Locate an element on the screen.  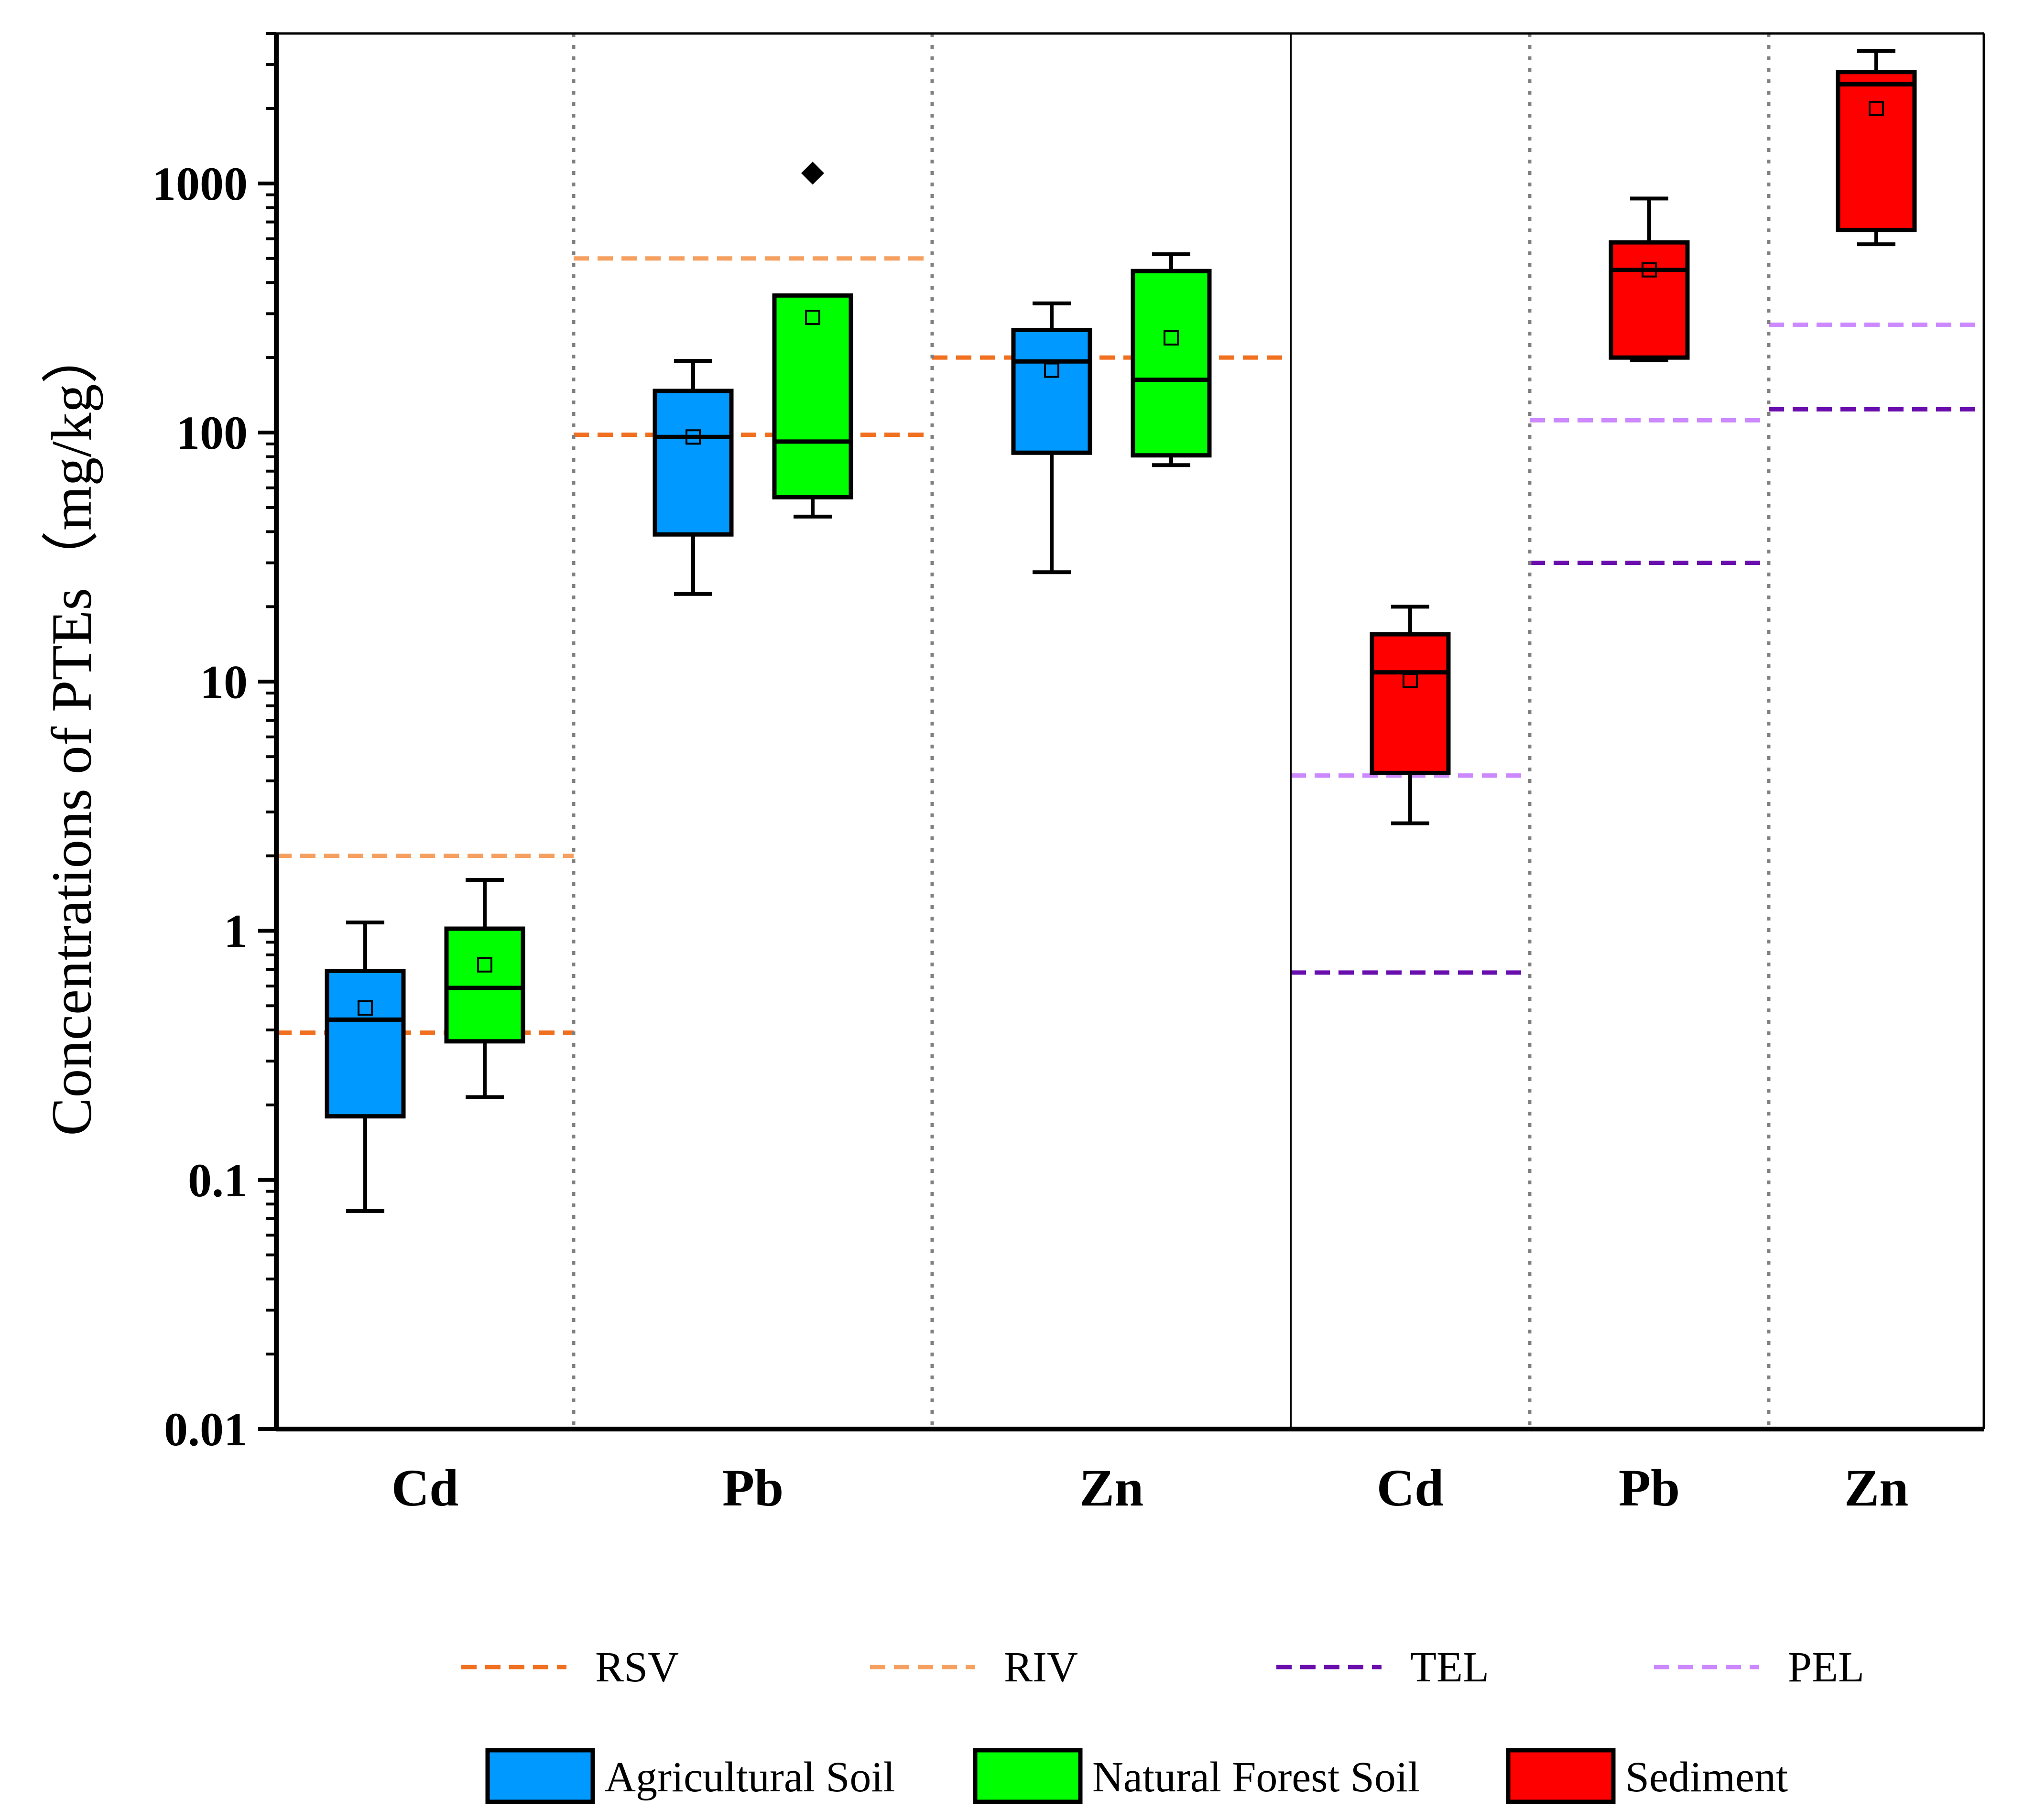
legend-item-rsv: RSV is located at coordinates (570, 1668).